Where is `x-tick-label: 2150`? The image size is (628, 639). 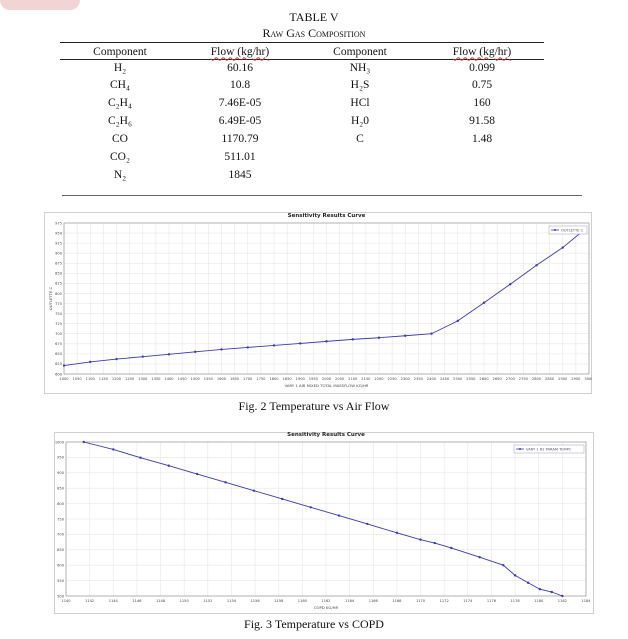
x-tick-label: 2150 is located at coordinates (366, 379).